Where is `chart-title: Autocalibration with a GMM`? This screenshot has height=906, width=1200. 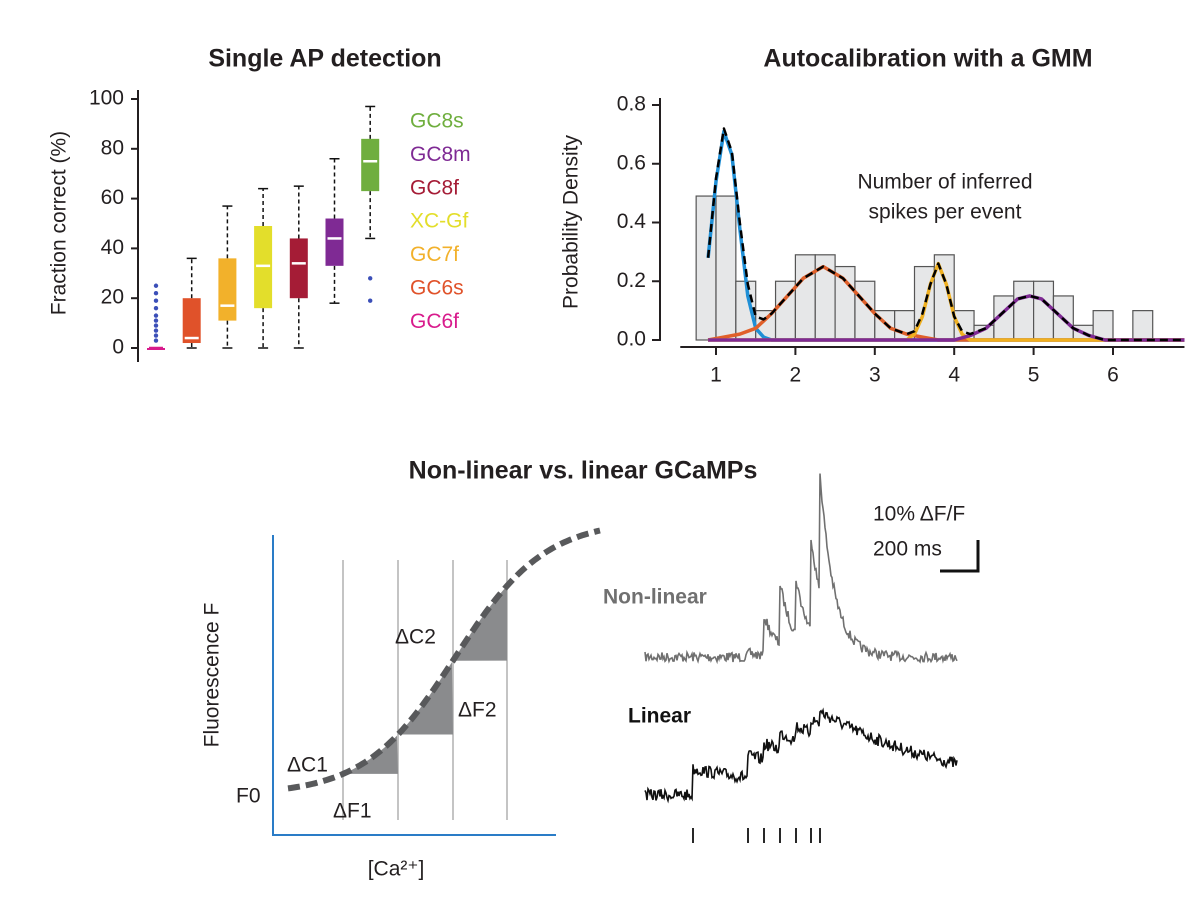 chart-title: Autocalibration with a GMM is located at coordinates (927, 59).